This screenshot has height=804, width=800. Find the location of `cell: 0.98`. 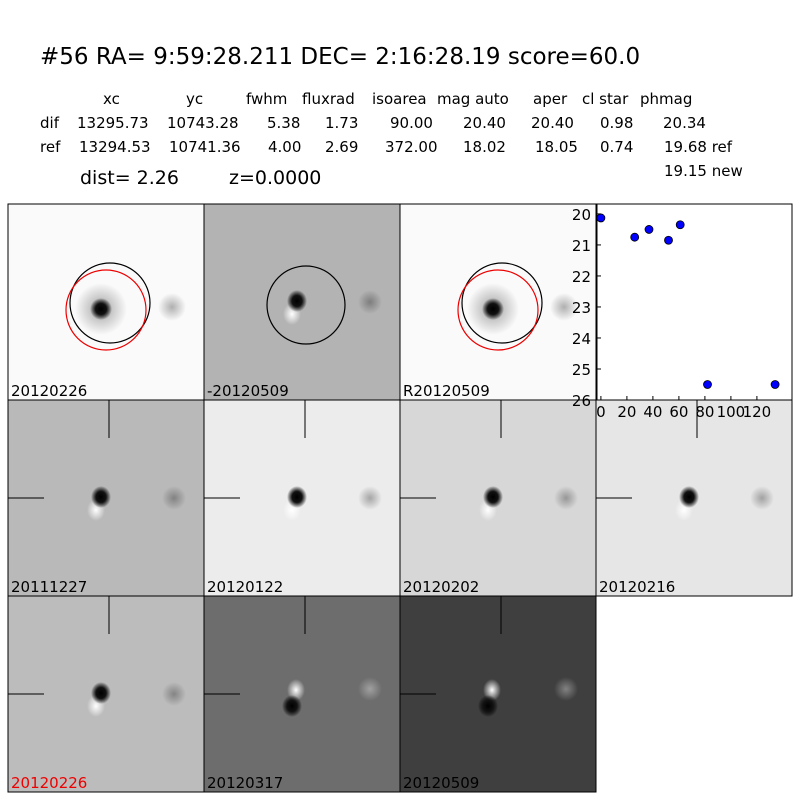

cell: 0.98 is located at coordinates (616, 123).